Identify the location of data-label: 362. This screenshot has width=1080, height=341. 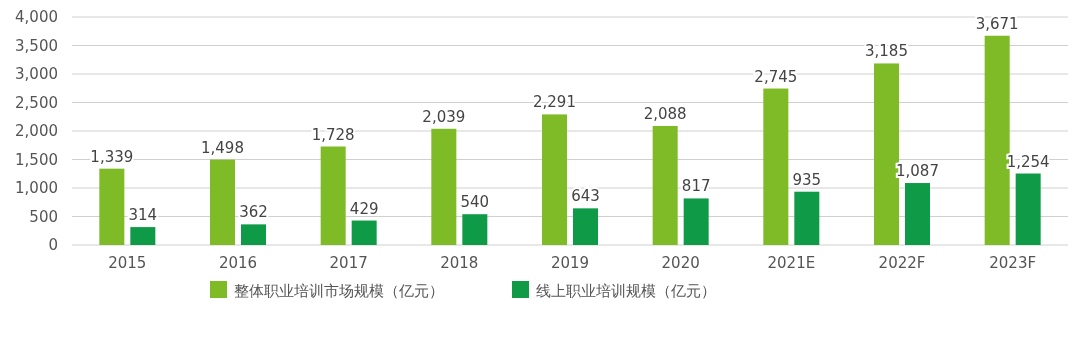
(253, 212).